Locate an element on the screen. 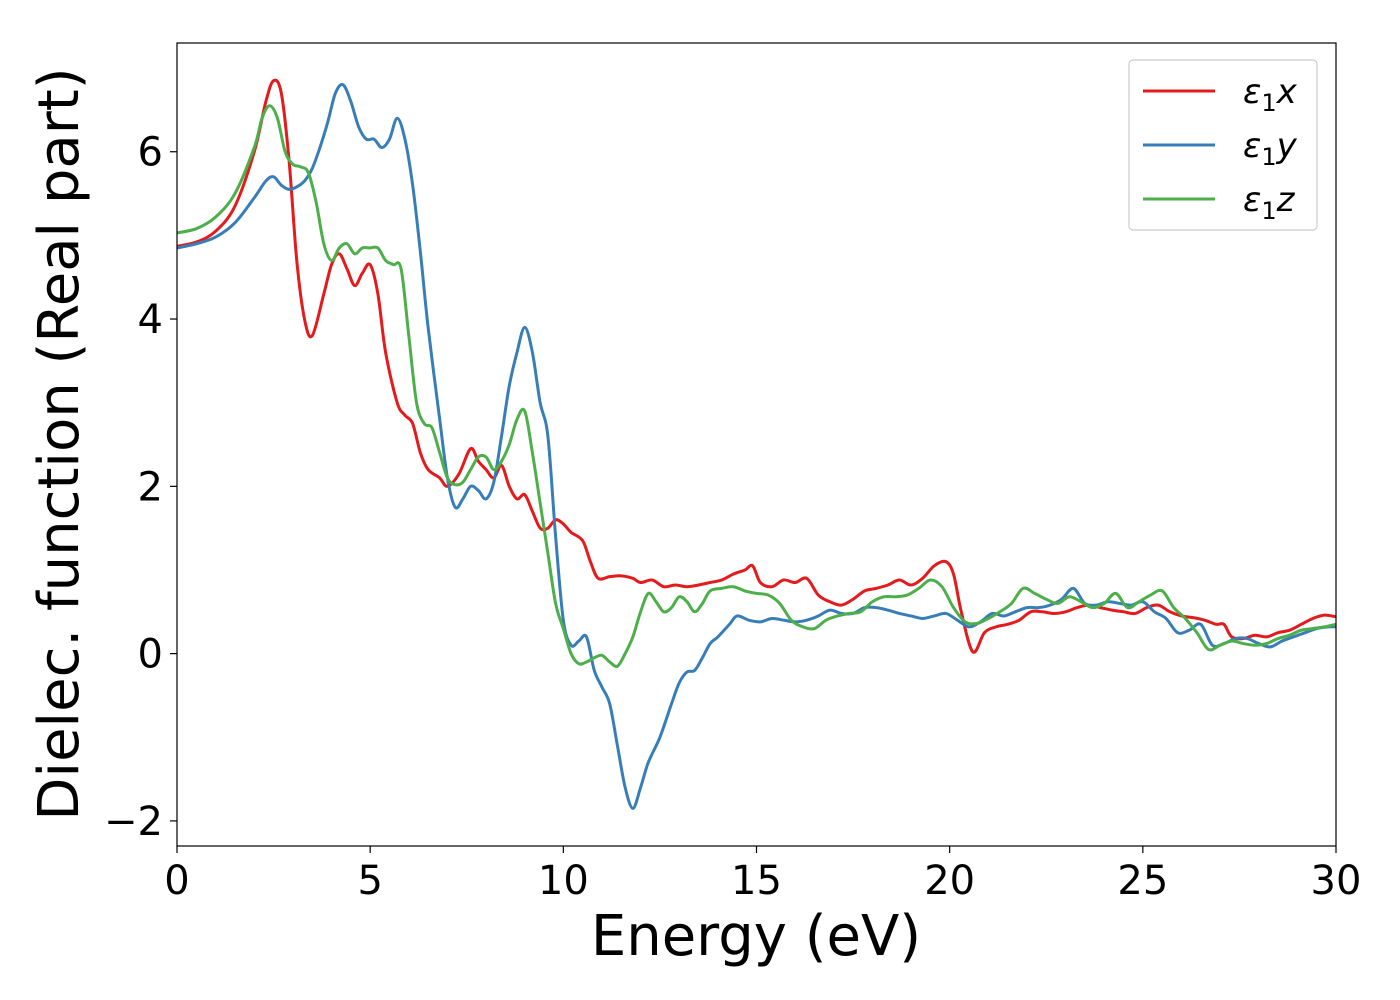 Image resolution: width=1400 pixels, height=1000 pixels. y-tick-label: 0 is located at coordinates (150, 655).